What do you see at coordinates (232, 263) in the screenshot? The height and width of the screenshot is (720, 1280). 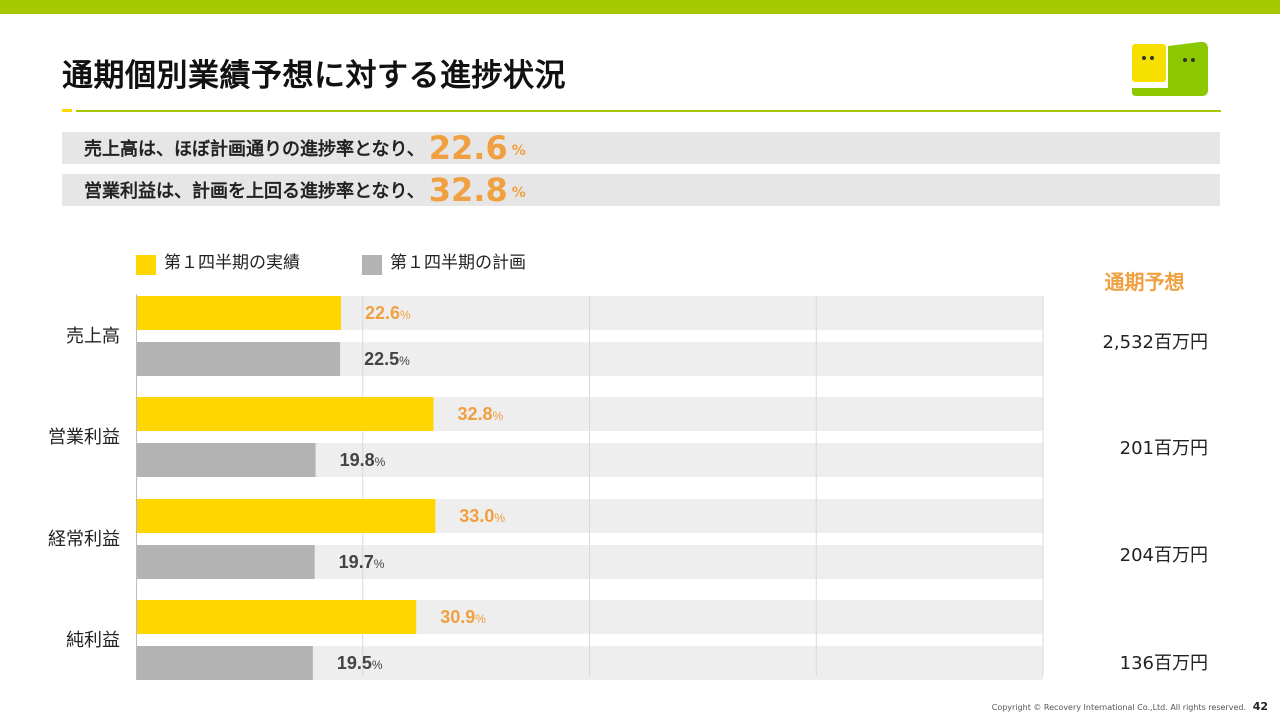 I see `legend-label-actual: 第１四半期の実績` at bounding box center [232, 263].